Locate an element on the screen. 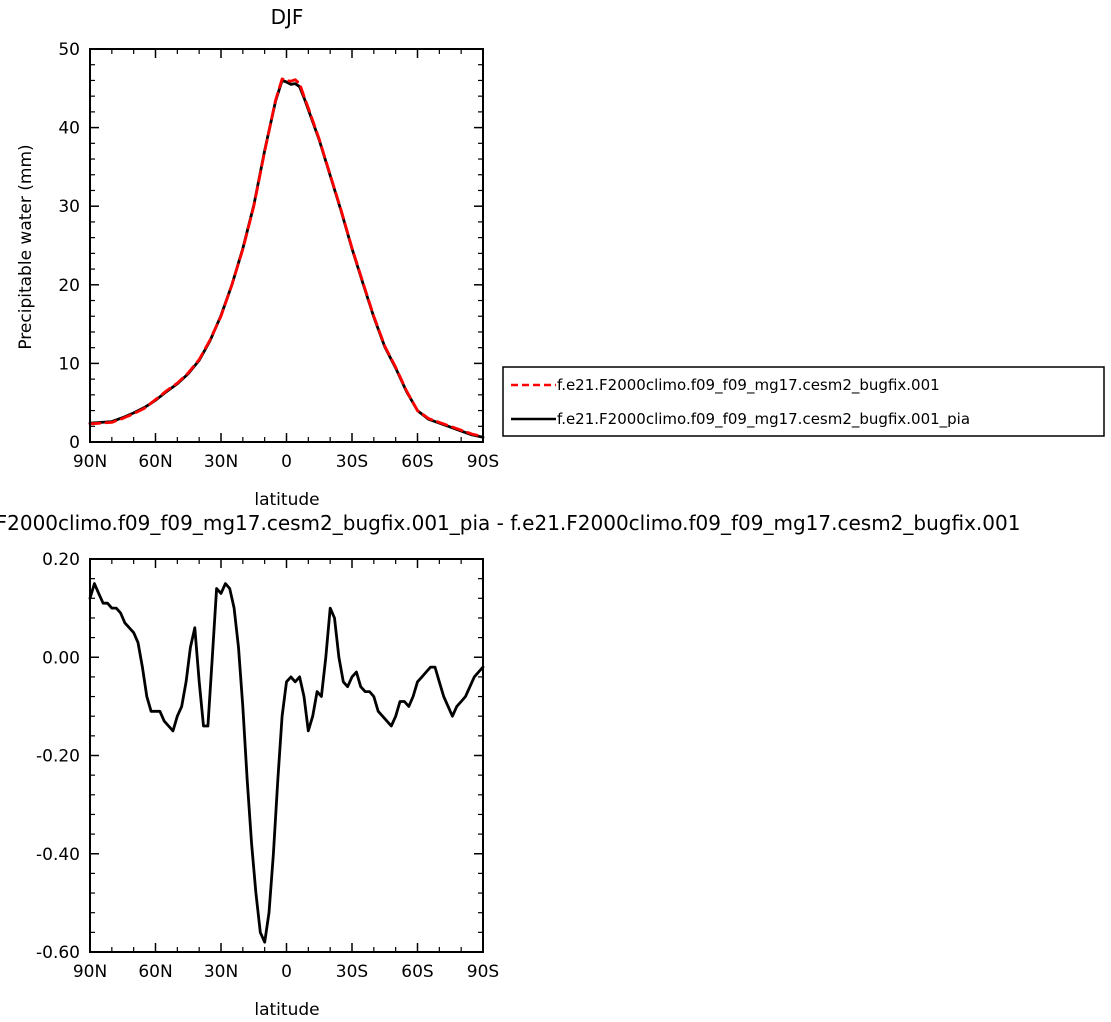 The width and height of the screenshot is (1111, 1022). y-tick-label: -0.20 is located at coordinates (58, 757).